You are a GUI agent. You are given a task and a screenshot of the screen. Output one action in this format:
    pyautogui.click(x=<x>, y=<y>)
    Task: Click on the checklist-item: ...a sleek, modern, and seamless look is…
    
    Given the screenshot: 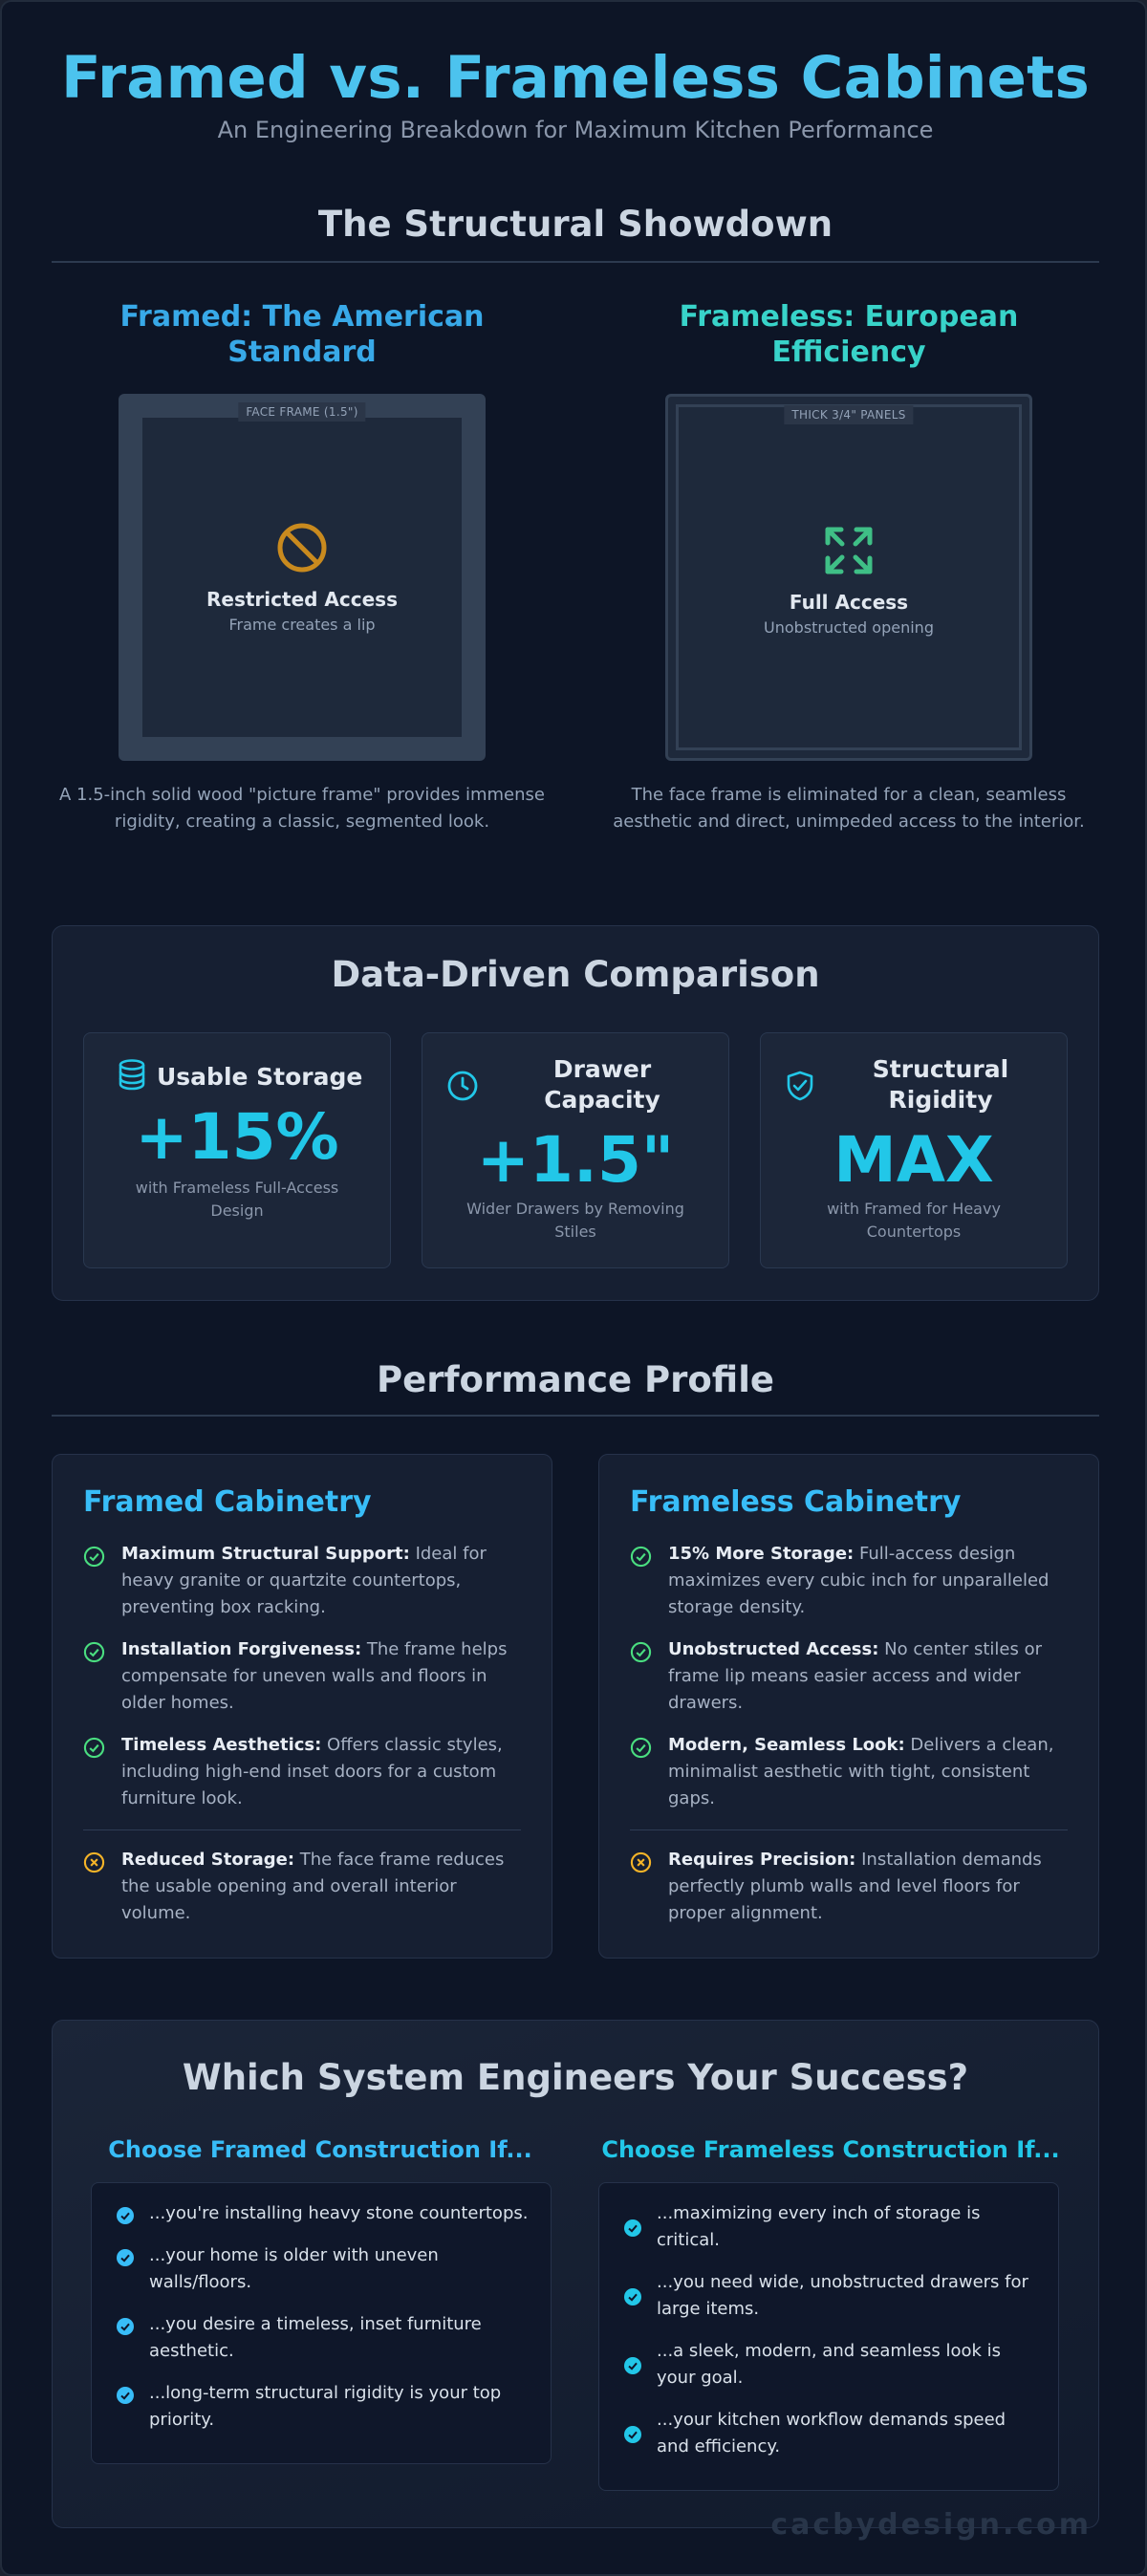 What is the action you would take?
    pyautogui.click(x=831, y=2365)
    